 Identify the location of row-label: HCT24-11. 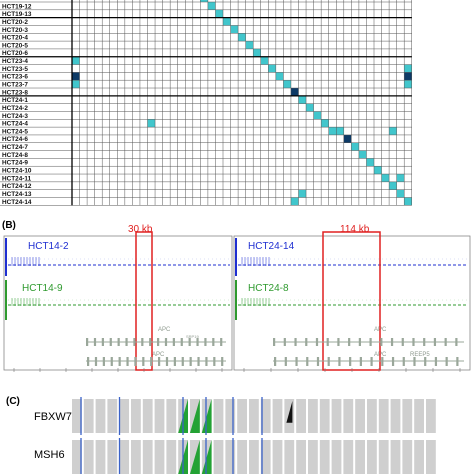
(17, 178).